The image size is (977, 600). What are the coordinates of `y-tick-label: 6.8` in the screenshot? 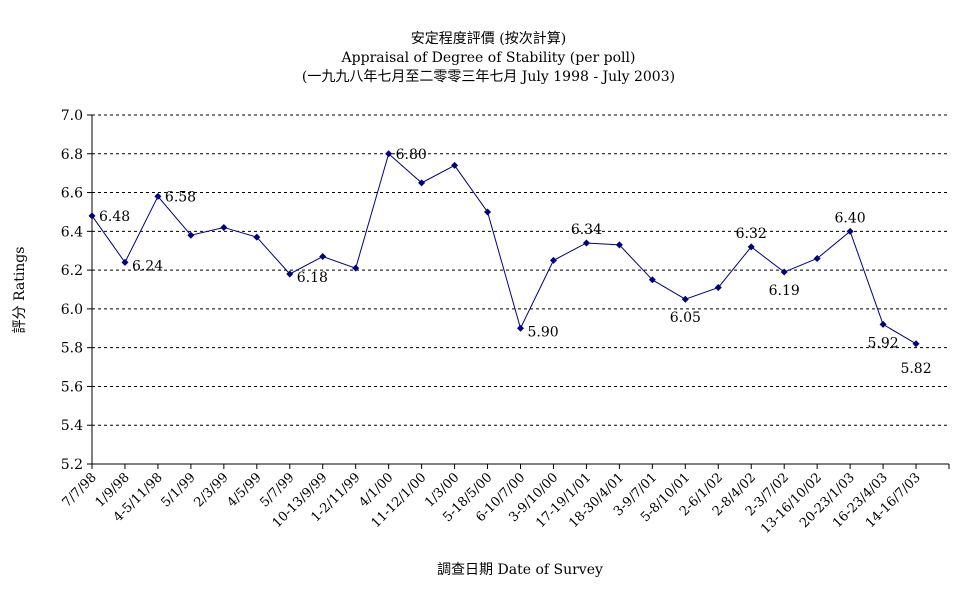 It's located at (72, 155).